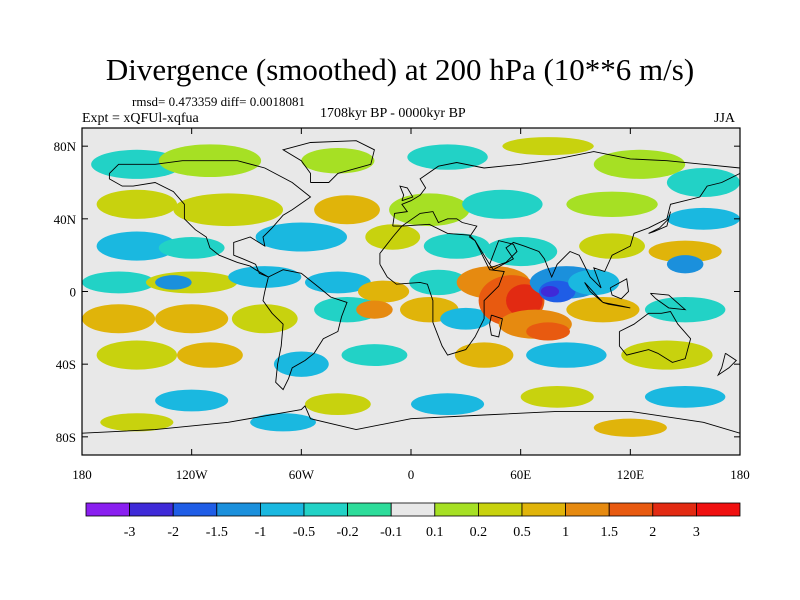  What do you see at coordinates (652, 532) in the screenshot?
I see `colorbar-label: 2` at bounding box center [652, 532].